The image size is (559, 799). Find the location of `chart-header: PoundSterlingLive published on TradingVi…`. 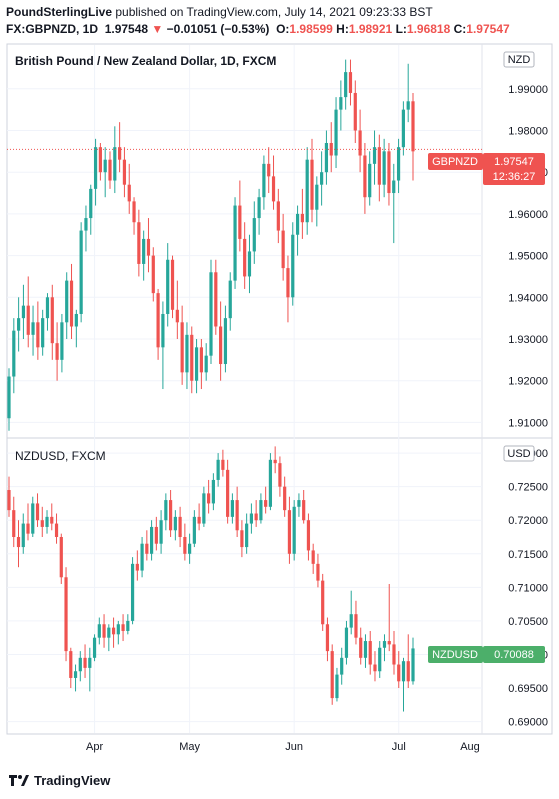

chart-header: PoundSterlingLive published on TradingVi… is located at coordinates (281, 21).